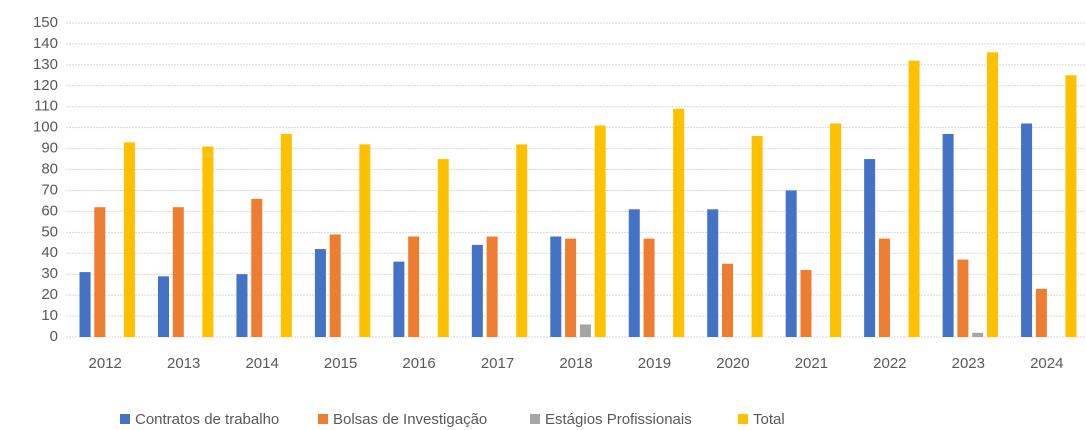  I want to click on y-tick-label: 110, so click(46, 106).